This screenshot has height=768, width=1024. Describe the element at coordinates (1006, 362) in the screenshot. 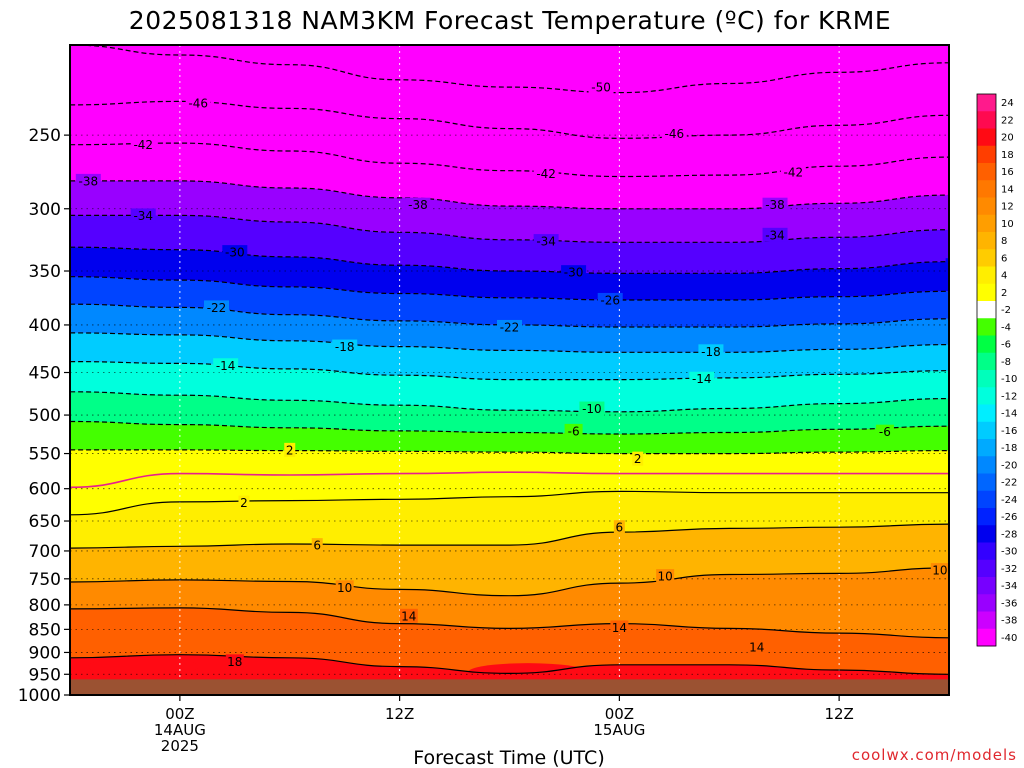

I see `colorbar-label: -8` at that location.